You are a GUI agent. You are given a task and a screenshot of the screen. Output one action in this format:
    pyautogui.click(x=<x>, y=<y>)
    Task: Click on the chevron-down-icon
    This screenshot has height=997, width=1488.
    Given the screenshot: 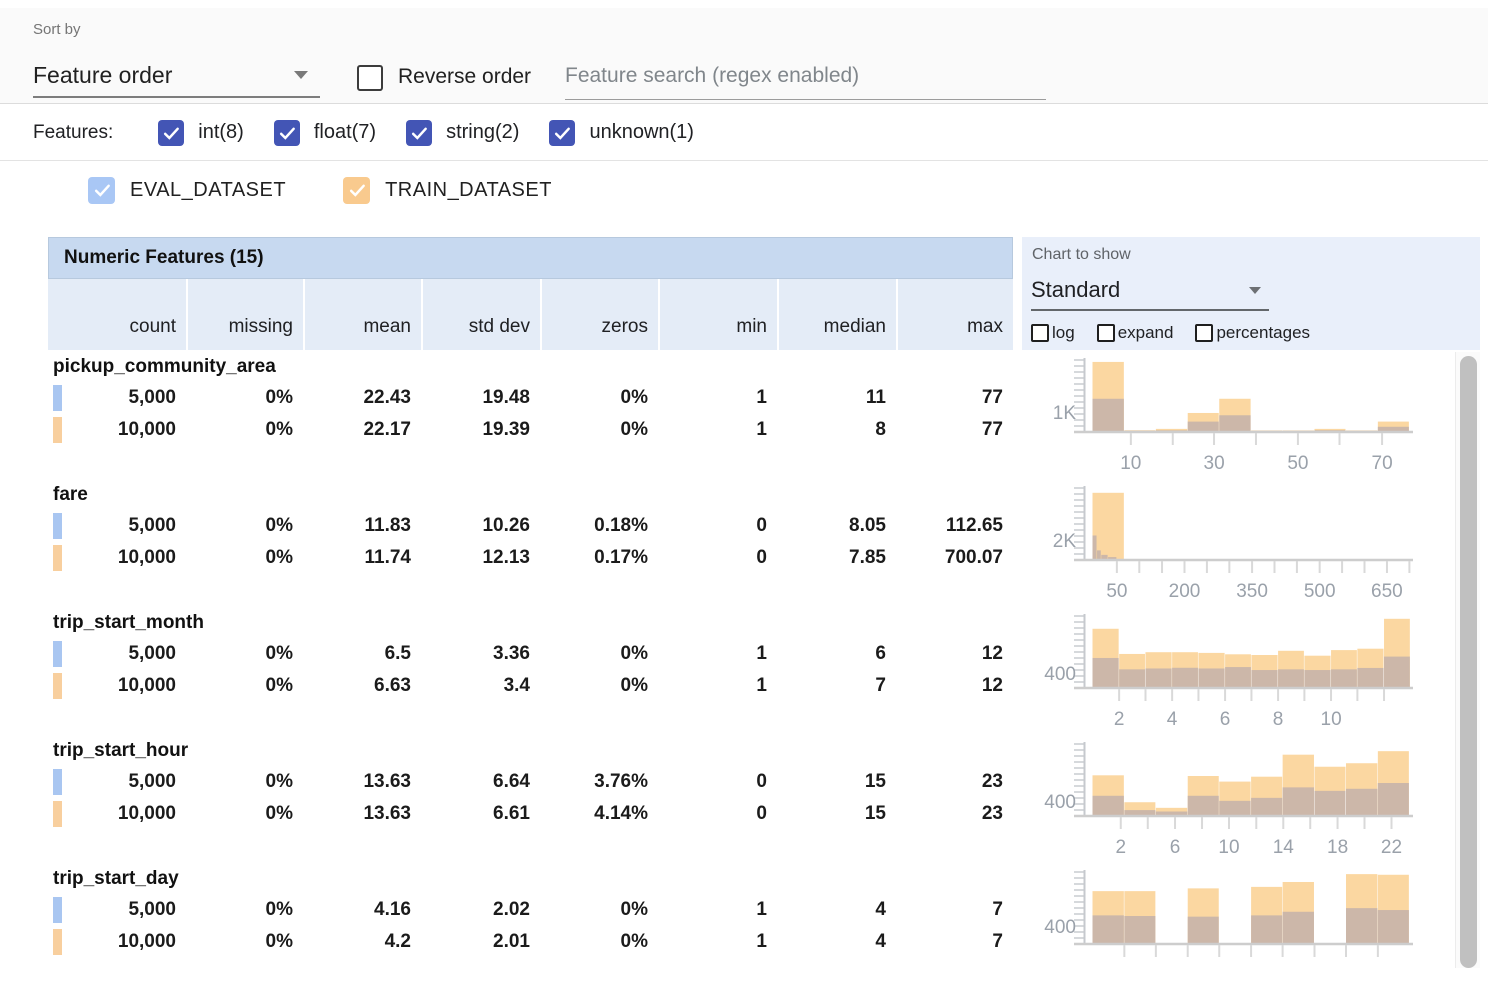 What is the action you would take?
    pyautogui.click(x=1255, y=290)
    